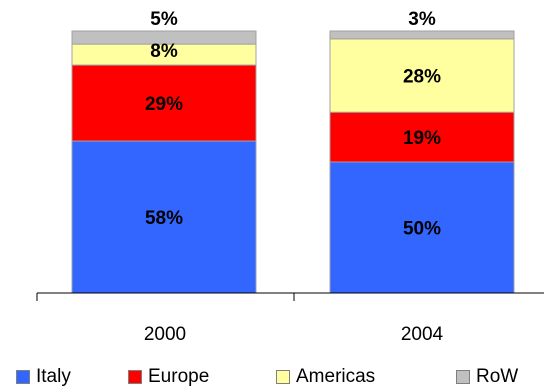  What do you see at coordinates (165, 334) in the screenshot?
I see `x-tick-label-2000: 2000` at bounding box center [165, 334].